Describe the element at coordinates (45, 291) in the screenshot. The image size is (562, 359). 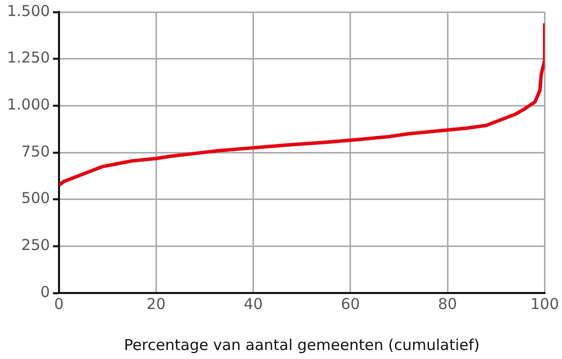
I see `y-tick-label: 0` at that location.